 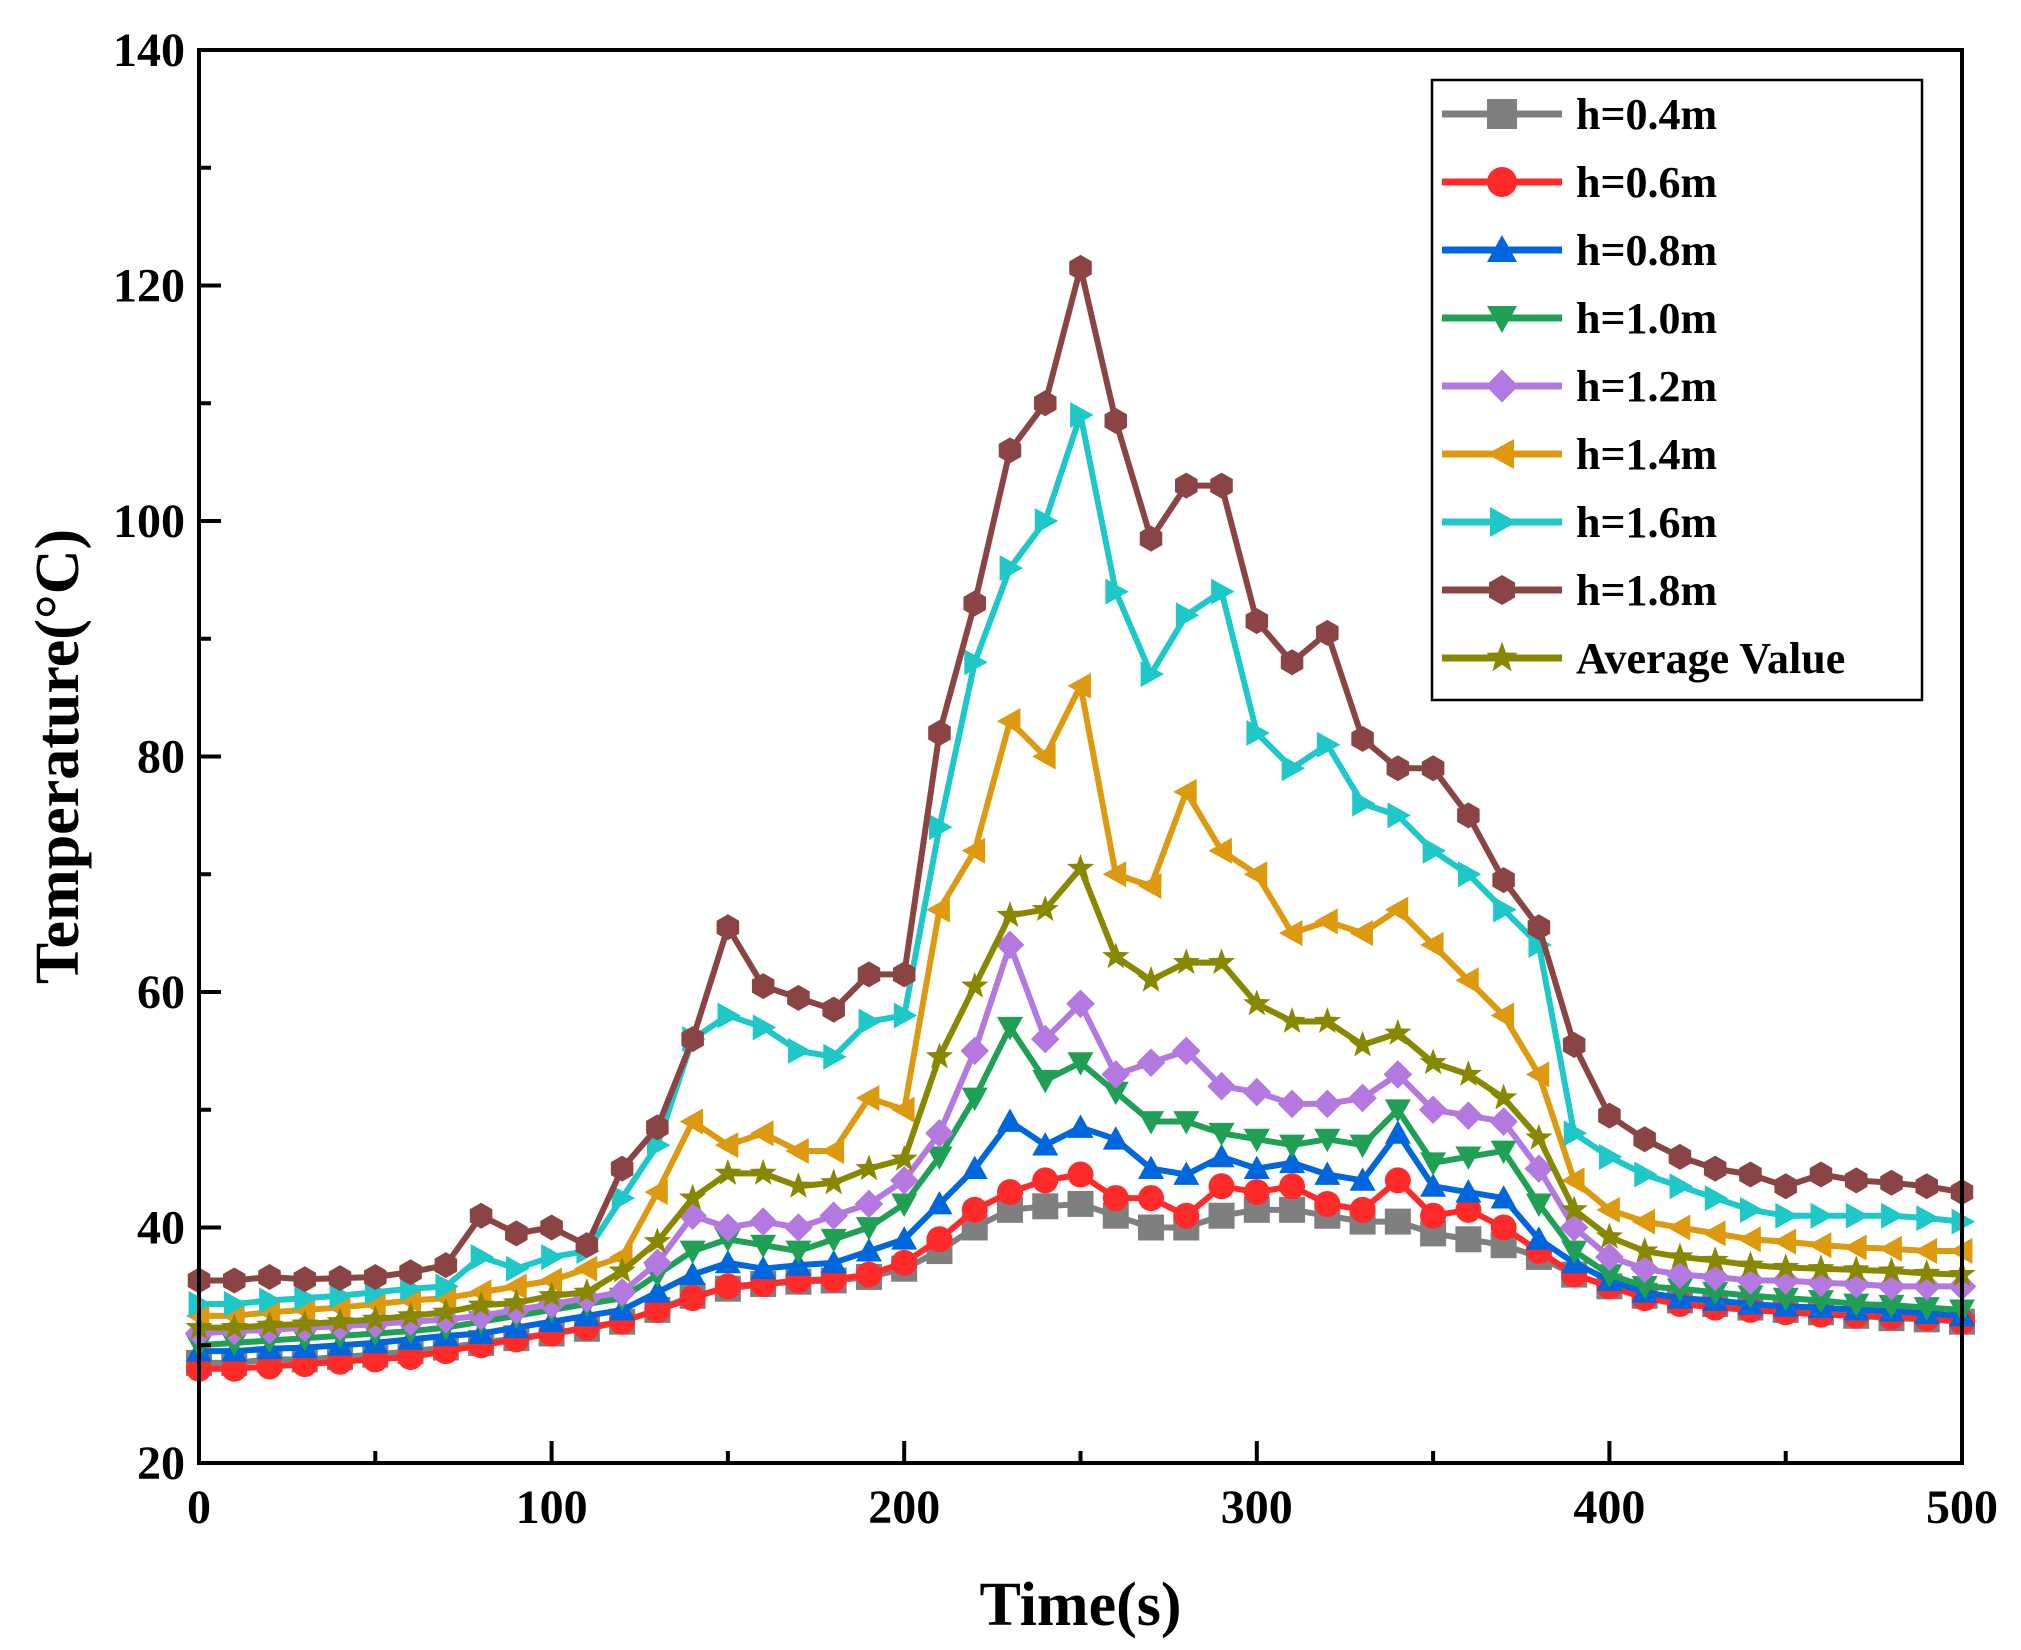 I want to click on legend-item: h=1.4m, so click(x=1579, y=454).